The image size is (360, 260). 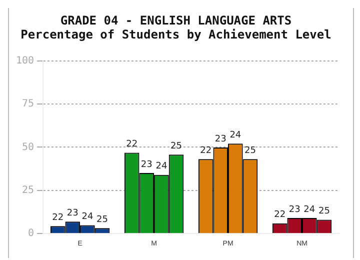 What do you see at coordinates (176, 35) in the screenshot?
I see `chart-subtitle: Percentage of Students by Achievement Level` at bounding box center [176, 35].